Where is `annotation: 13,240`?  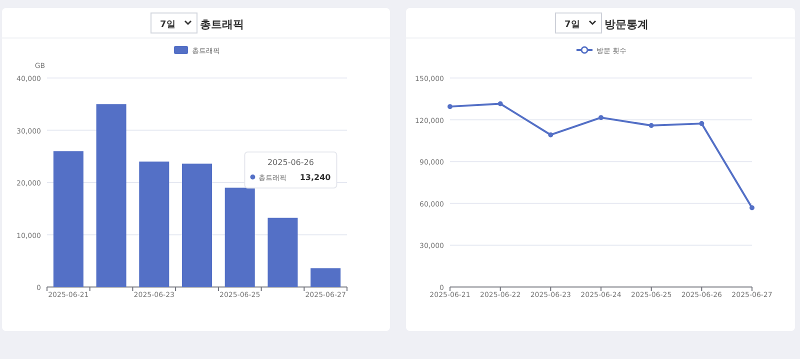 annotation: 13,240 is located at coordinates (316, 177).